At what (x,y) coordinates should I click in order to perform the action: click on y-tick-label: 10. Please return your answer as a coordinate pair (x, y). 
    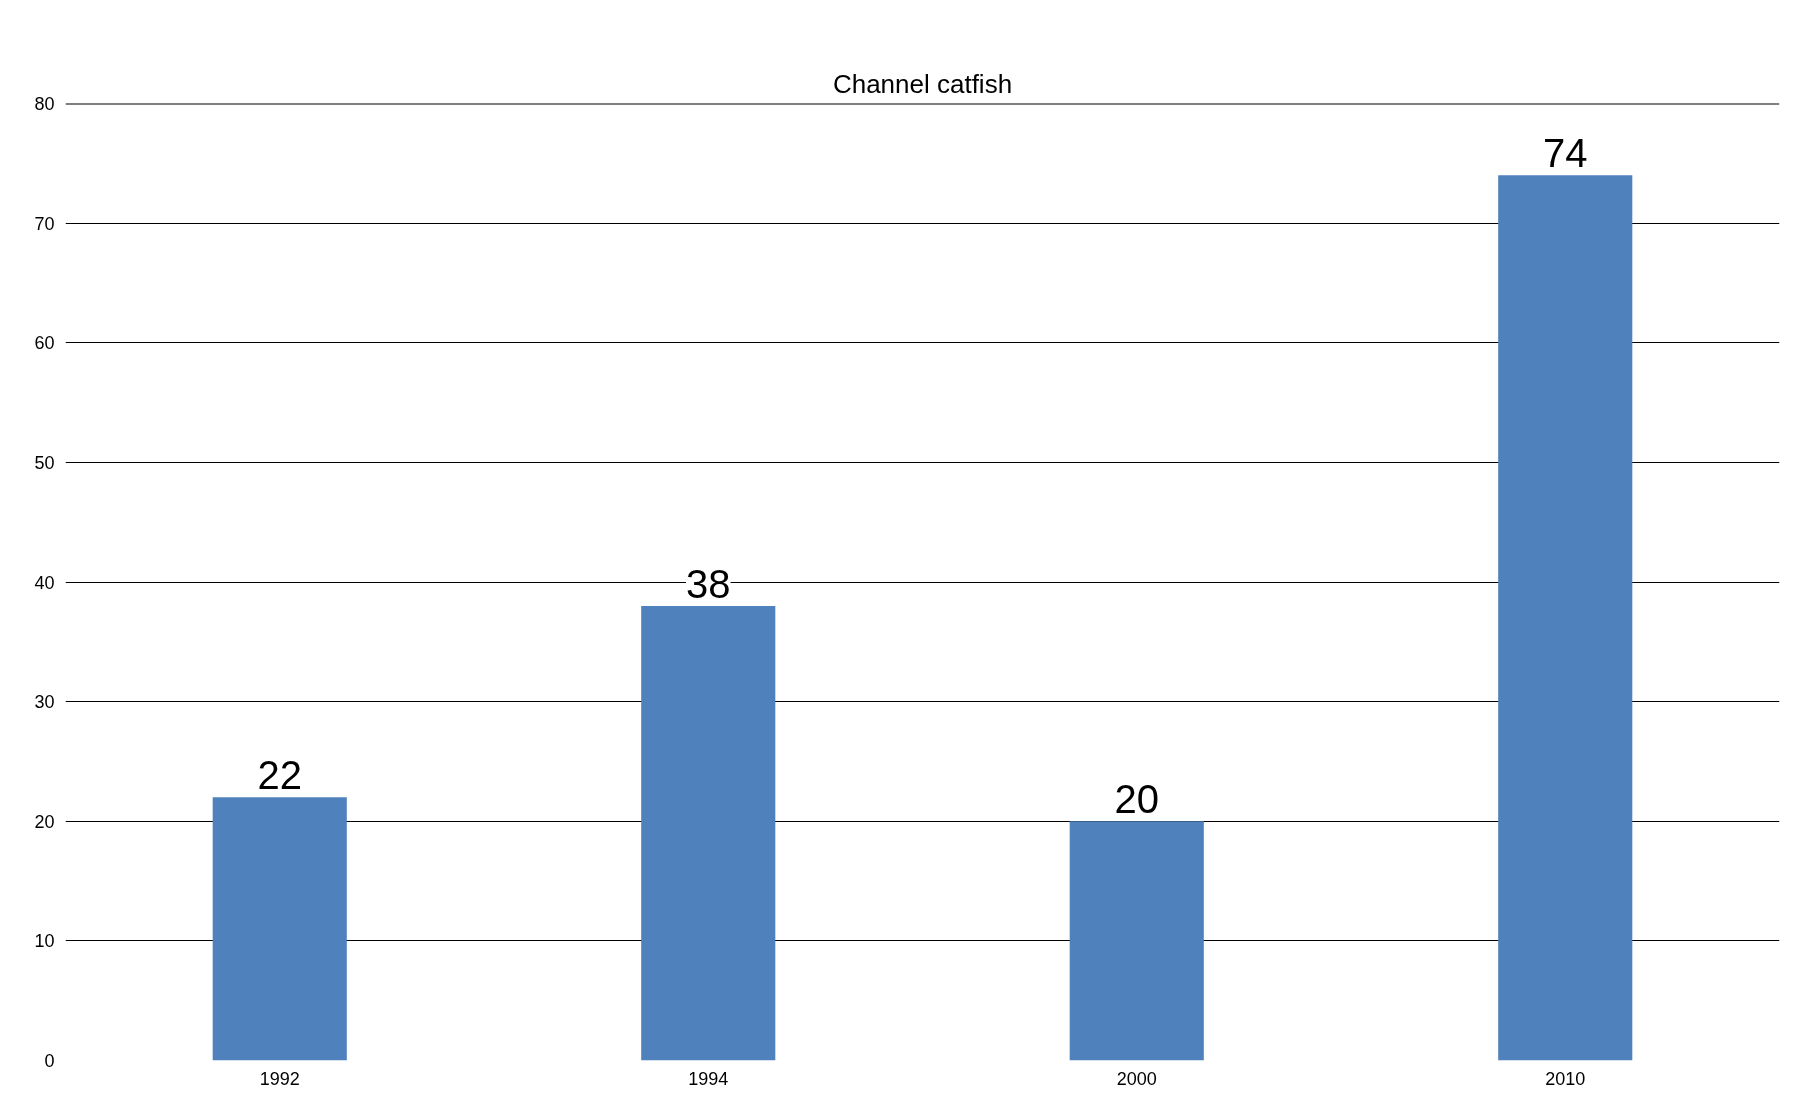
    Looking at the image, I should click on (44, 941).